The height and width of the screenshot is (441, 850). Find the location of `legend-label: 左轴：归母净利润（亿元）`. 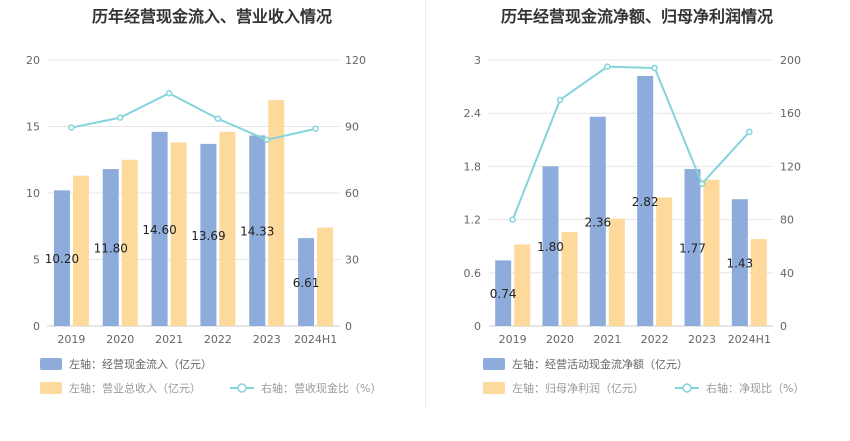

legend-label: 左轴：归母净利润（亿元） is located at coordinates (578, 388).